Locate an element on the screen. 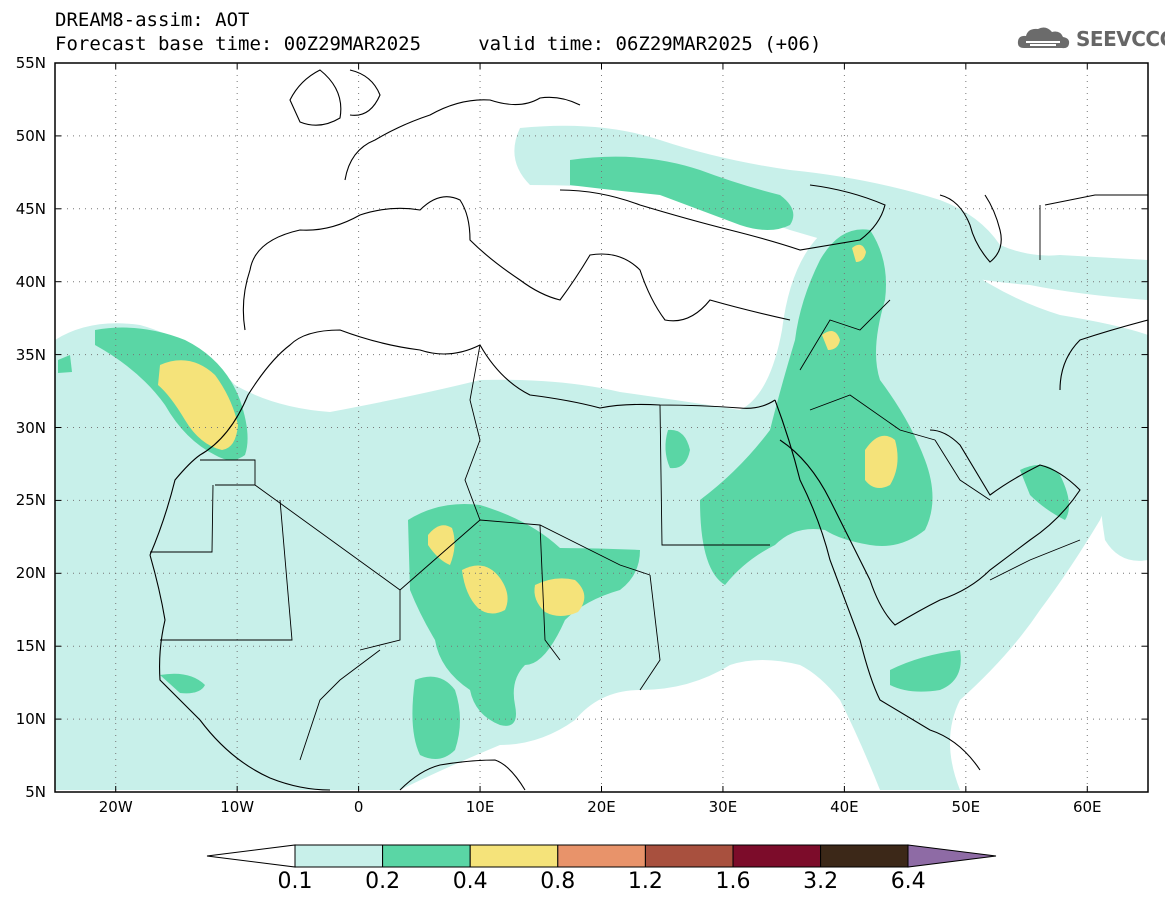 Image resolution: width=1165 pixels, height=905 pixels. lon-label: 60E is located at coordinates (1087, 807).